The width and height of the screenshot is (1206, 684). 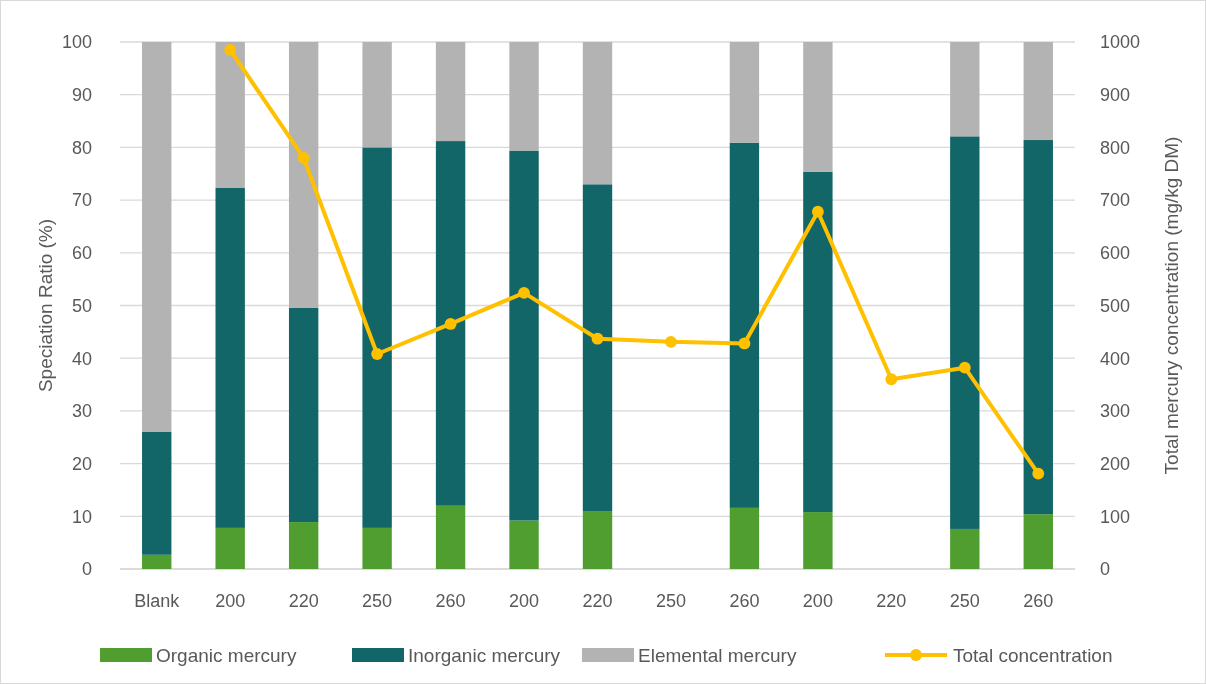 What do you see at coordinates (81, 253) in the screenshot?
I see `y-tick-label: 60` at bounding box center [81, 253].